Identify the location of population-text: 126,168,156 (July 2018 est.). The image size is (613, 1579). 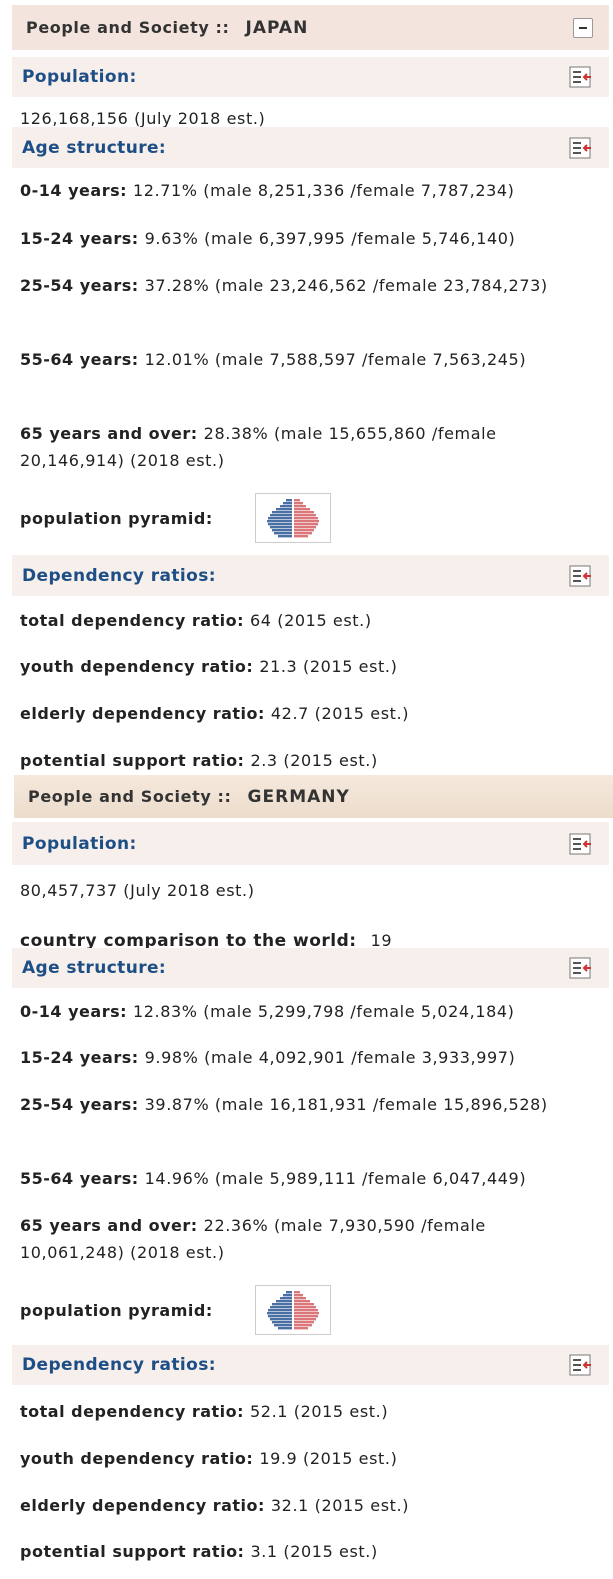
(307, 118).